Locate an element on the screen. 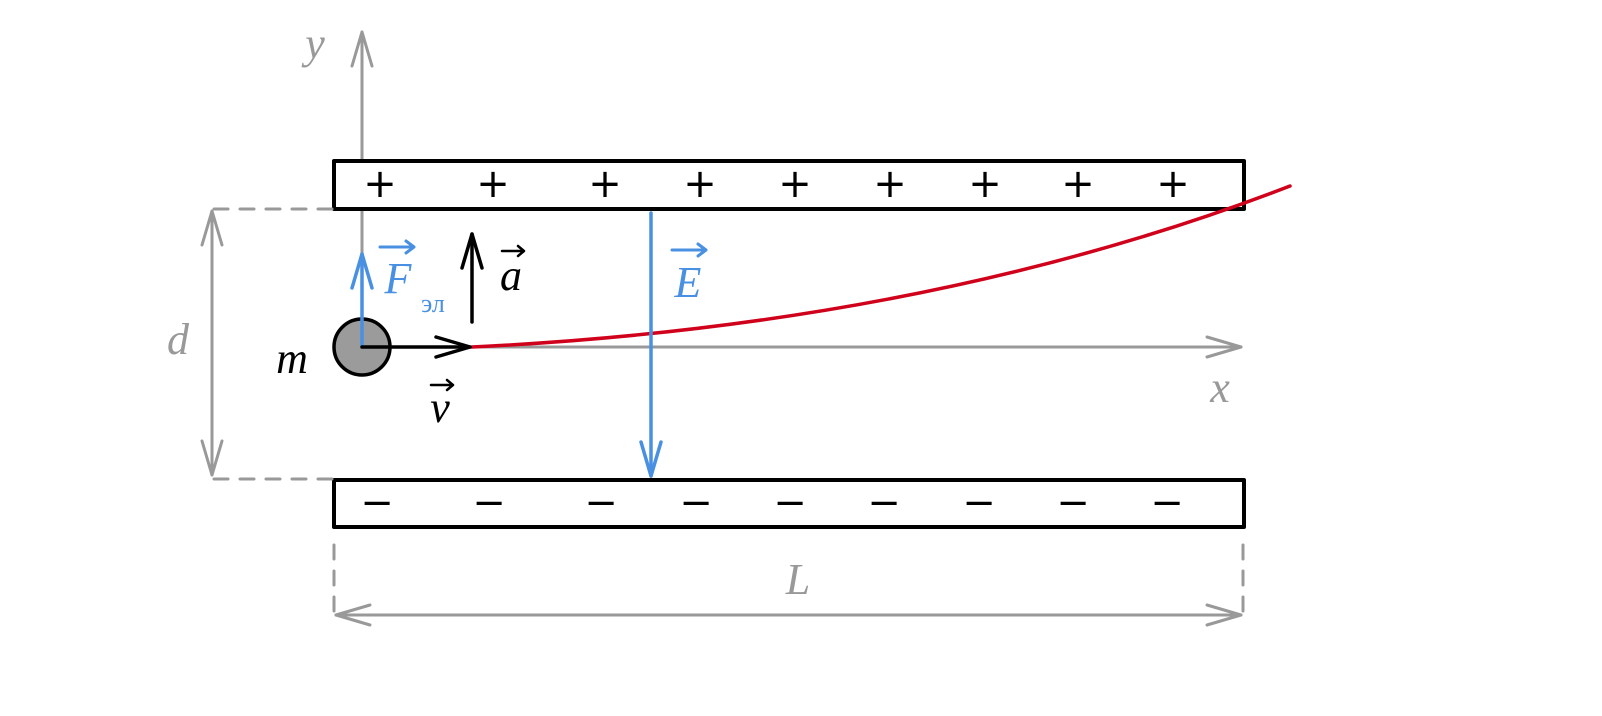 This screenshot has height=716, width=1602. x-axis-arrow is located at coordinates (1224, 347).